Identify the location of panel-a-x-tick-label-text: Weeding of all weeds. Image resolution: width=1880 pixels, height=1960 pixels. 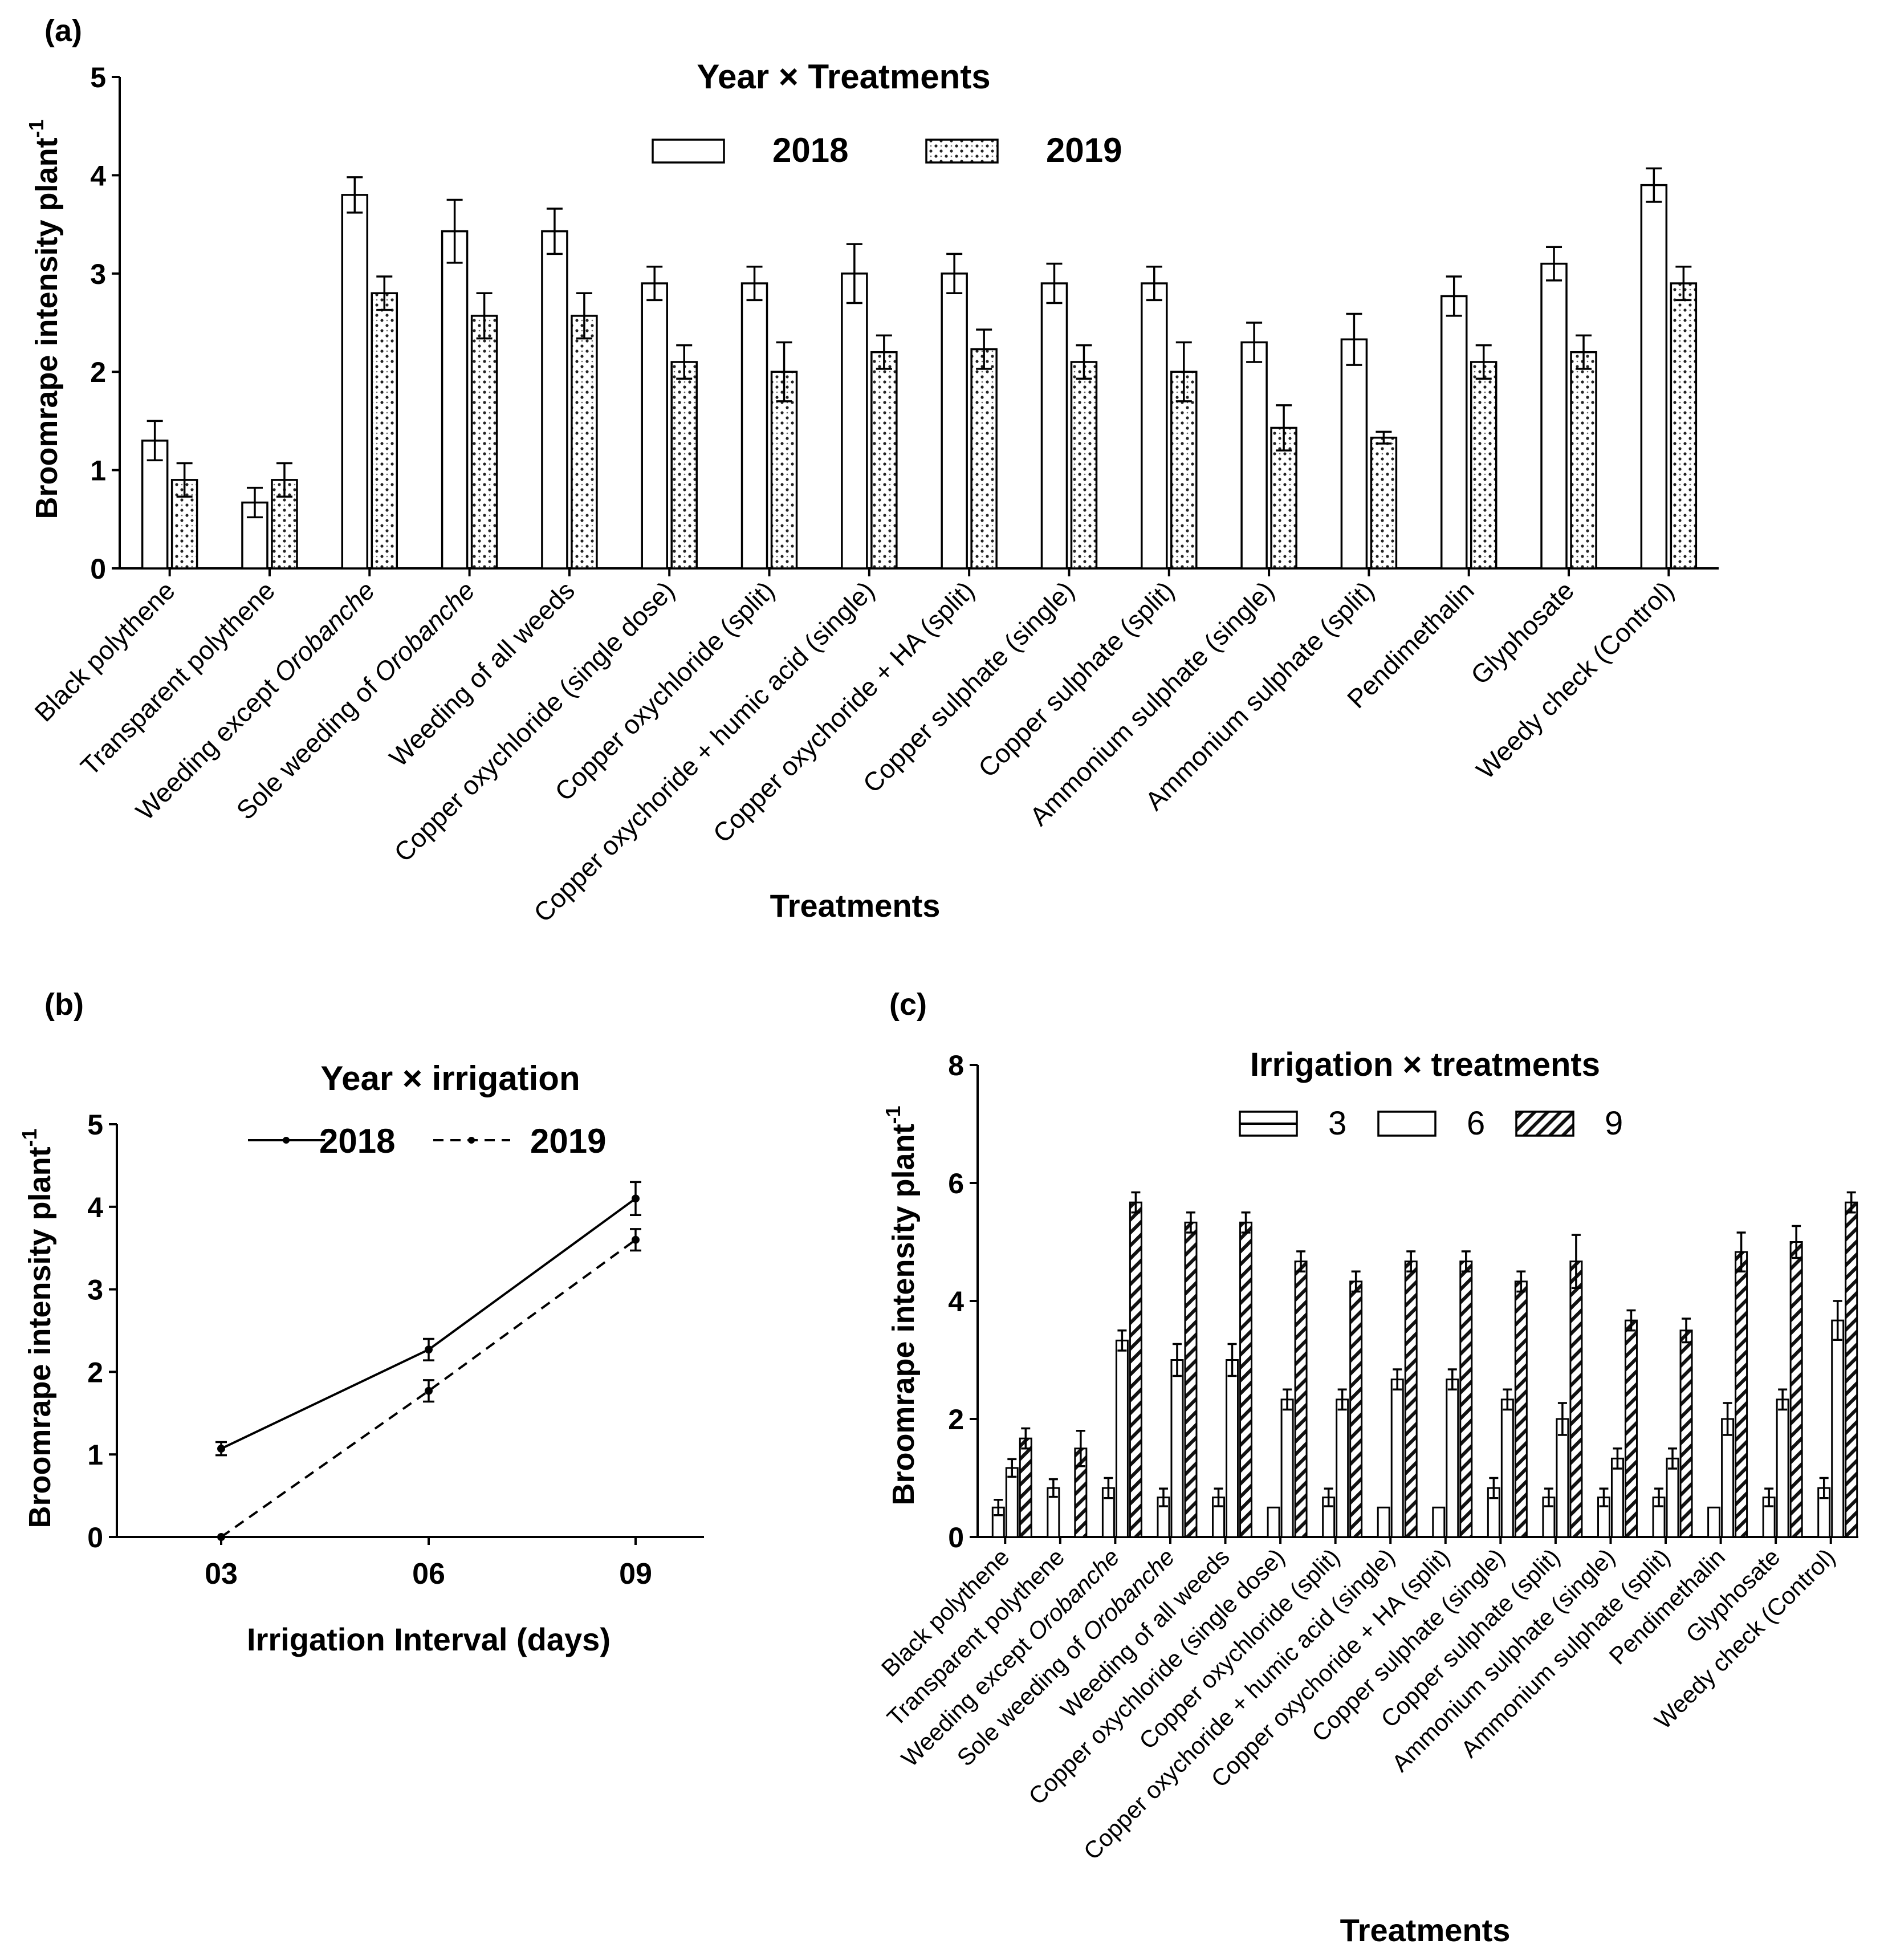
(482, 673).